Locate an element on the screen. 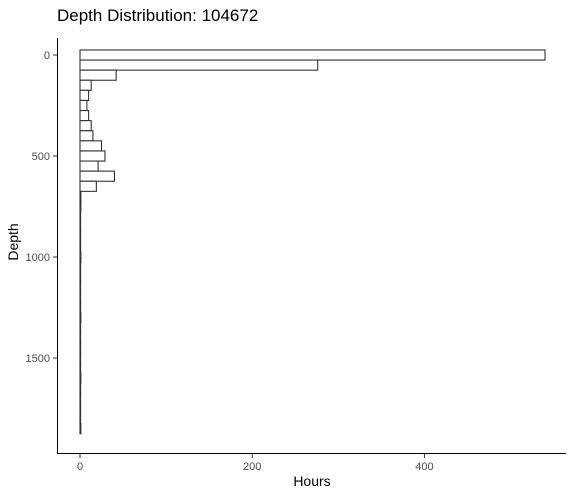 The width and height of the screenshot is (575, 496). x-ticks-group: 0 200 400 is located at coordinates (255, 463).